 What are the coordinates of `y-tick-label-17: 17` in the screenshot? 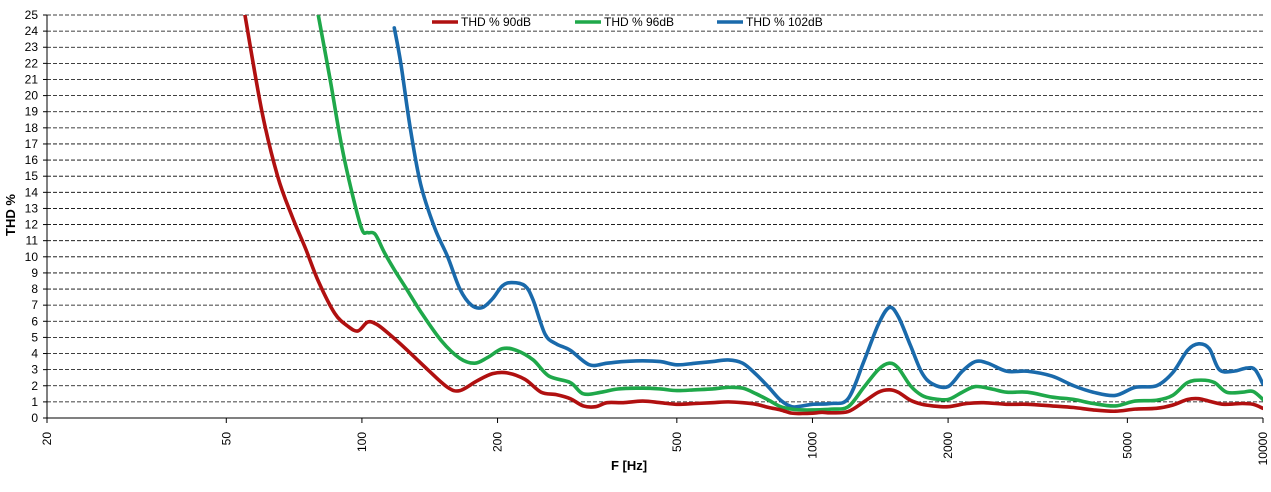 It's located at (32, 144).